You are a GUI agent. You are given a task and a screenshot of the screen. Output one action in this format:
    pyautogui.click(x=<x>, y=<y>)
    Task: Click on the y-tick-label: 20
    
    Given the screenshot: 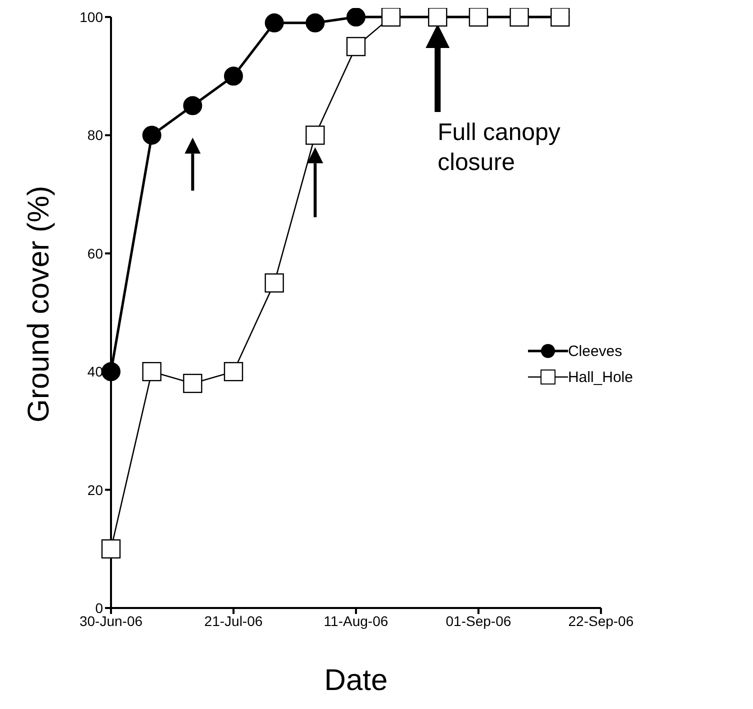 What is the action you would take?
    pyautogui.click(x=95, y=490)
    